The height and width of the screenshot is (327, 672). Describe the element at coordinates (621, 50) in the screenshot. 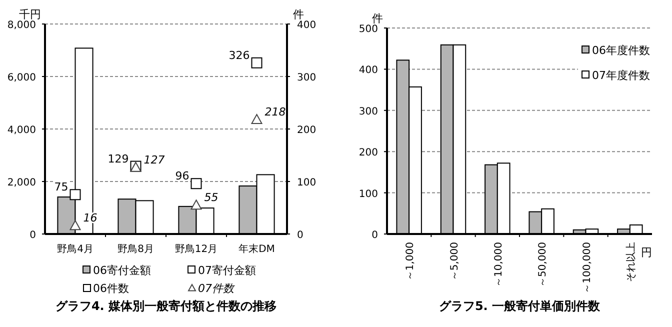

I see `legend-label: 06年度件数` at that location.